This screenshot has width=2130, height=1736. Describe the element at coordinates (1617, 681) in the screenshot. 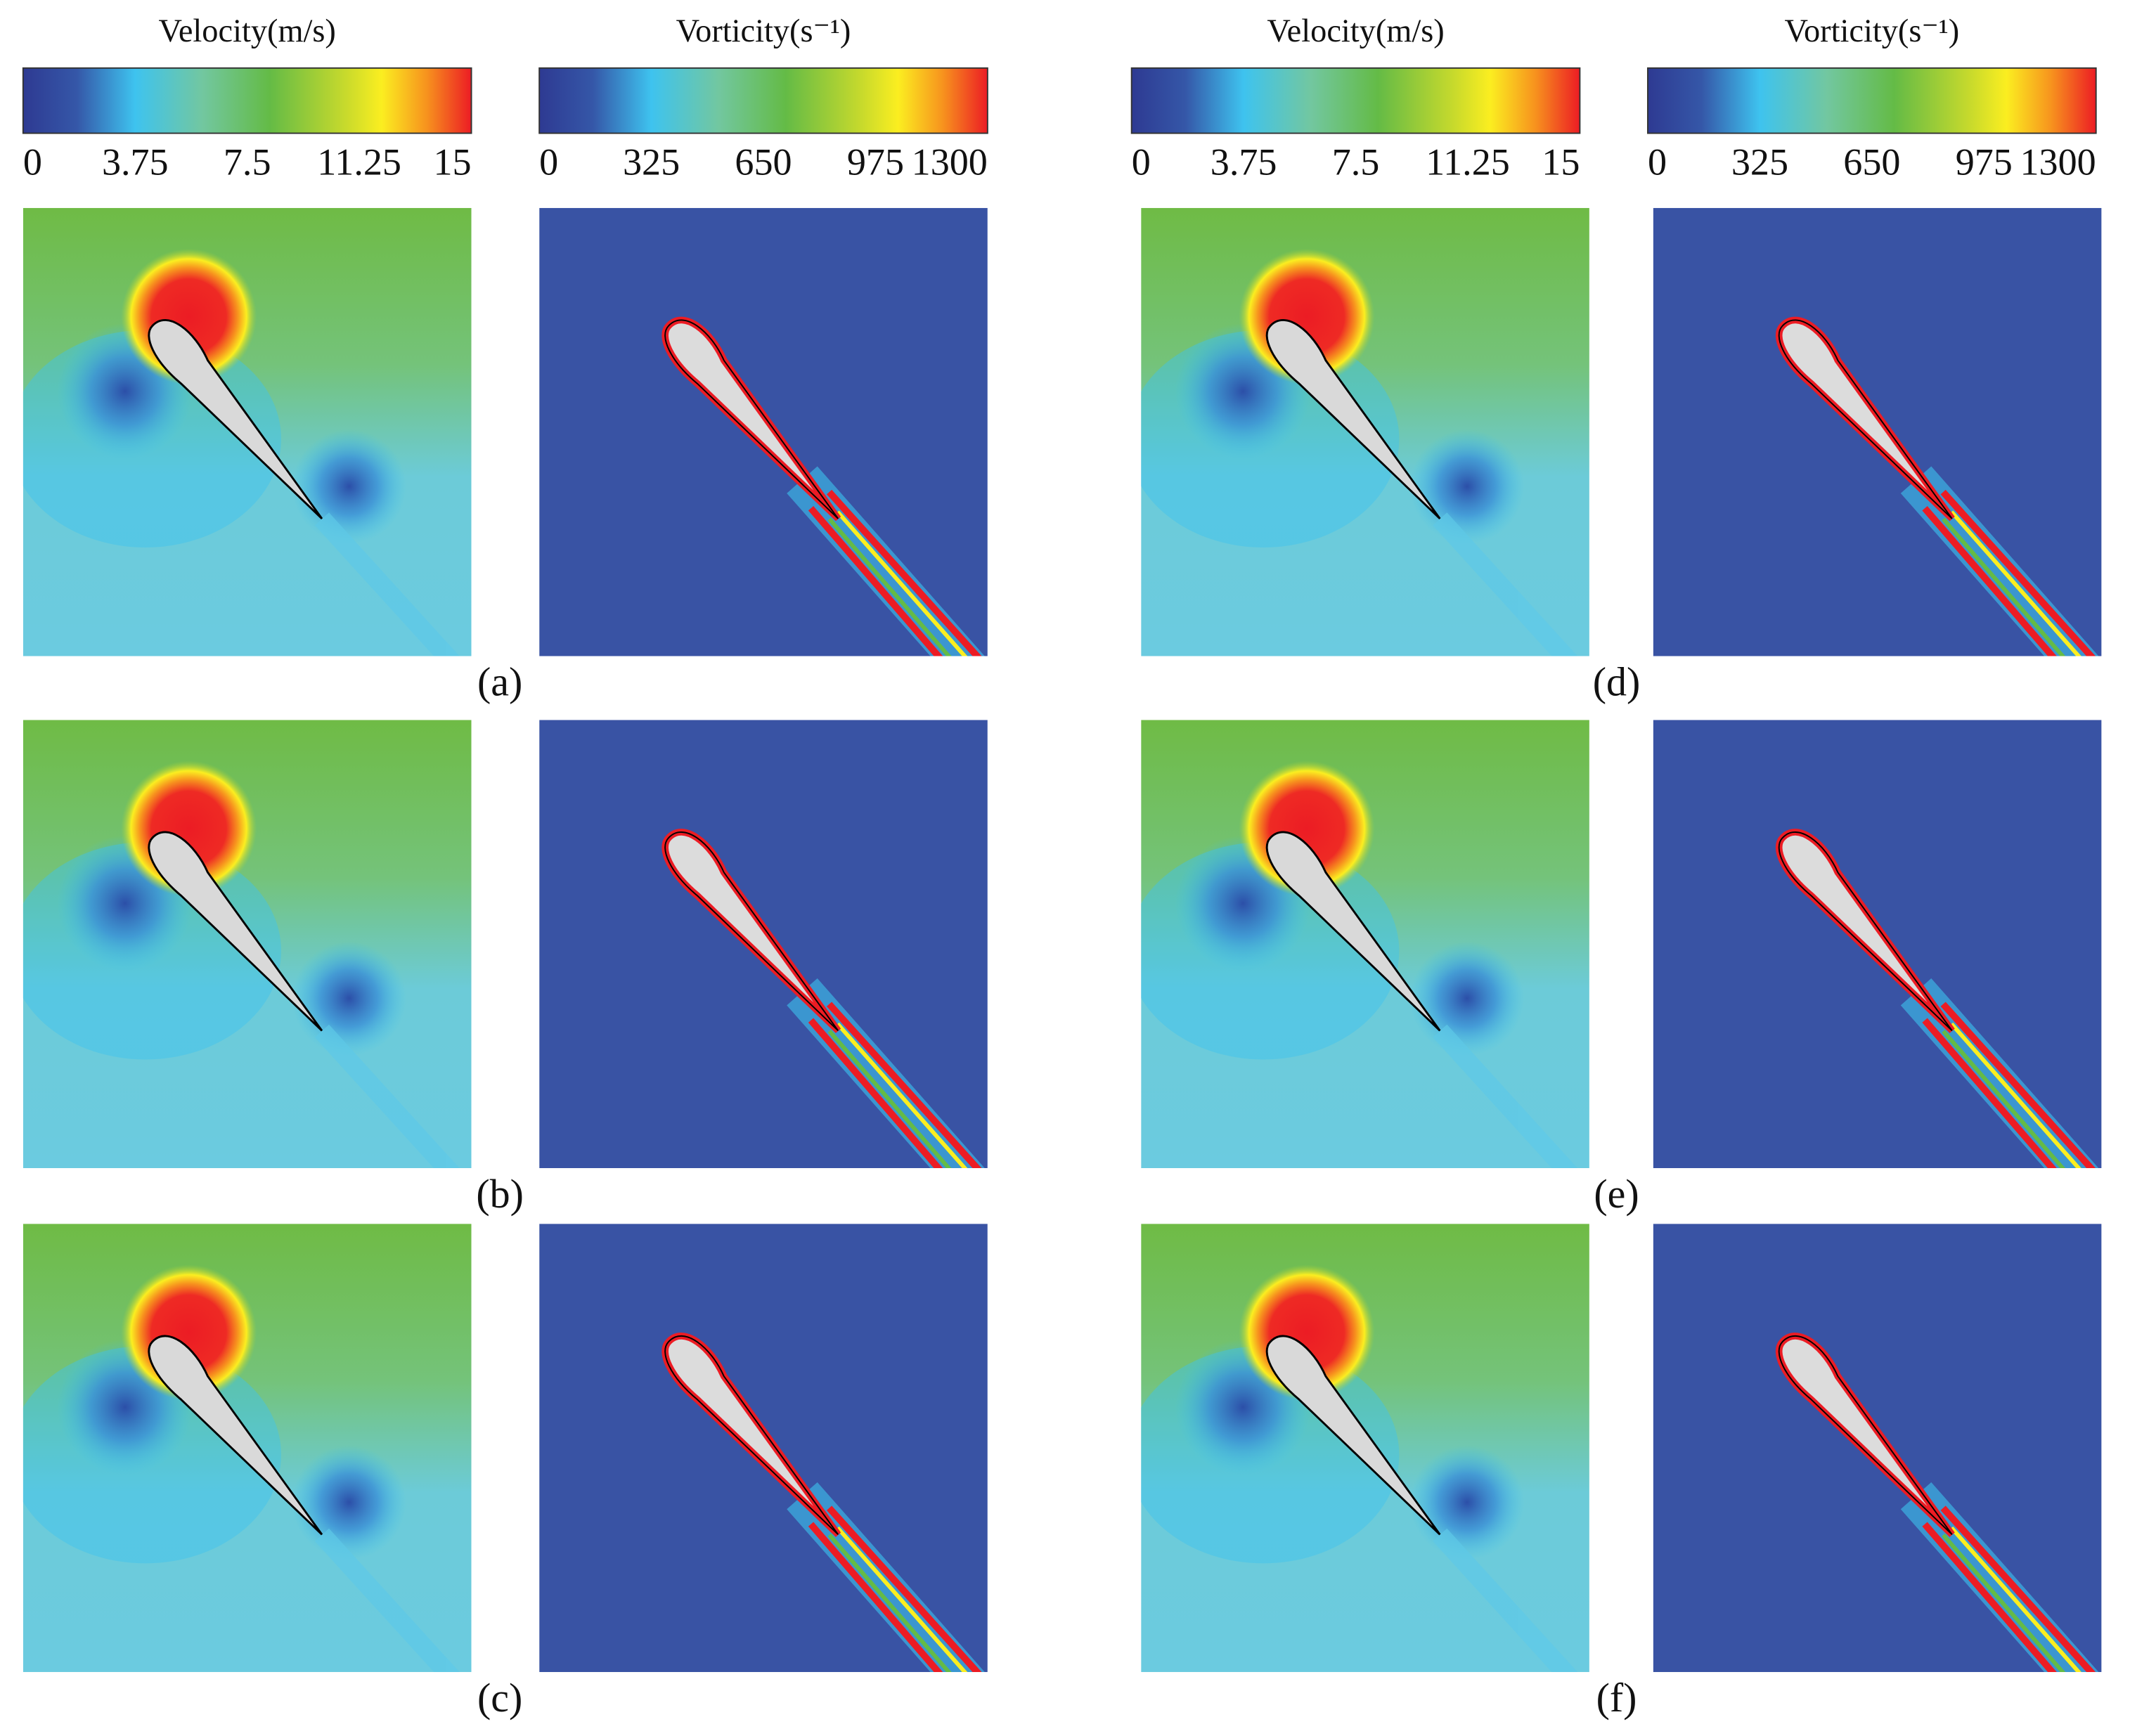

I see `panel-label: (d)` at that location.